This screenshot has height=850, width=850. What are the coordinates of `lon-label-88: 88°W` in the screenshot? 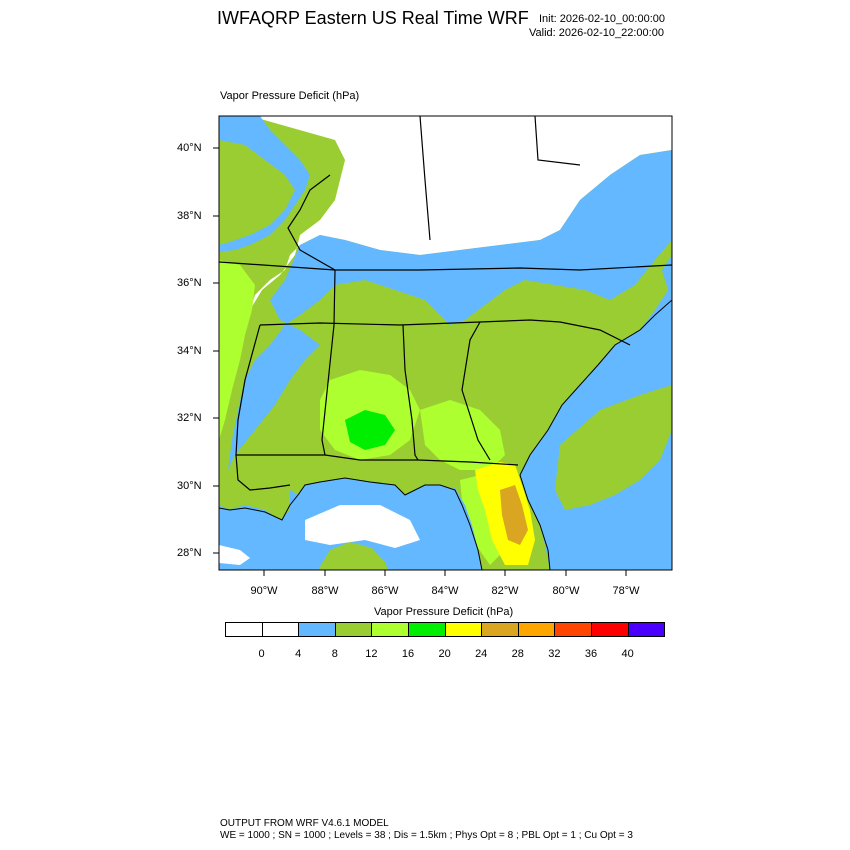 It's located at (325, 591).